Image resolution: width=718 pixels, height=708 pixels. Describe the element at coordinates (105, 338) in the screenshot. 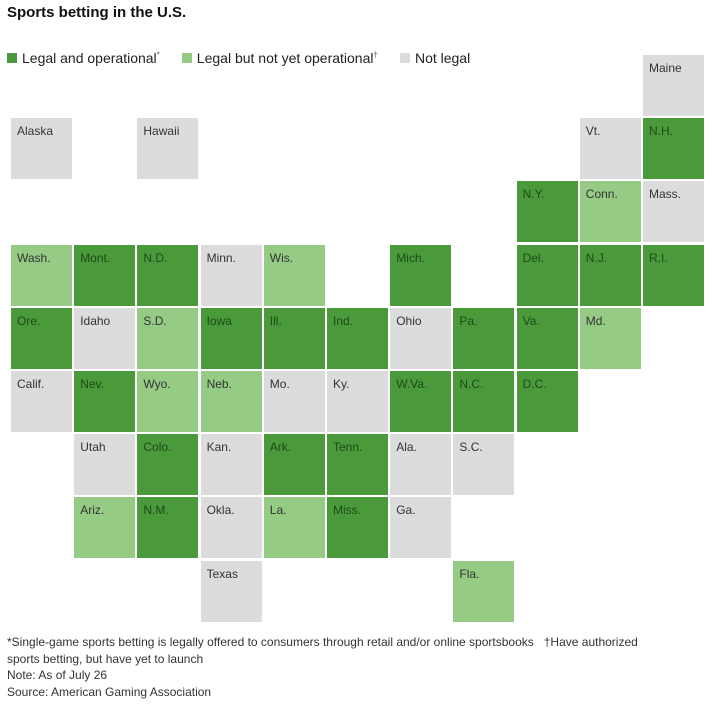

I see `state-tile-idaho: Idaho` at that location.